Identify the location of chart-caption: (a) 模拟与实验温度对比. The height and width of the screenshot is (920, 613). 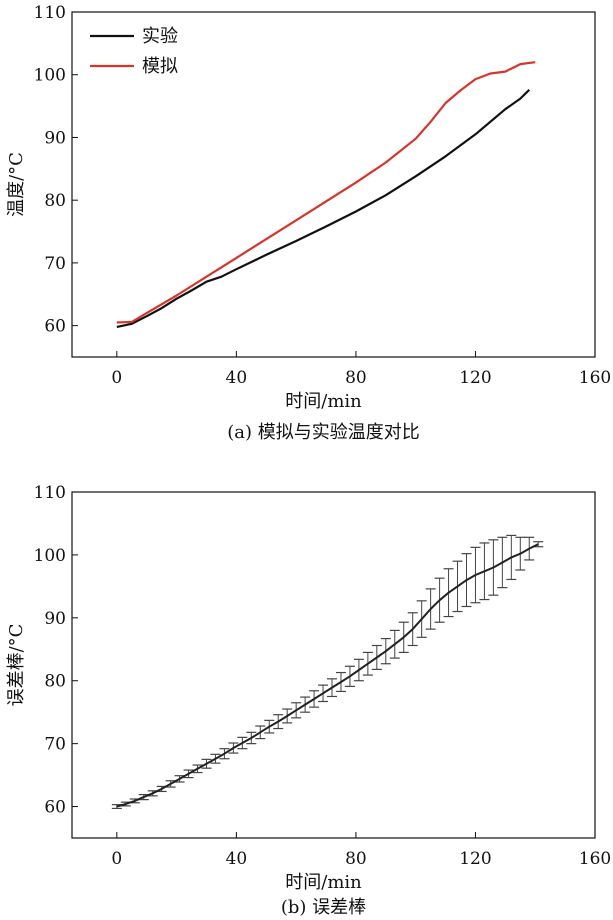
(323, 432).